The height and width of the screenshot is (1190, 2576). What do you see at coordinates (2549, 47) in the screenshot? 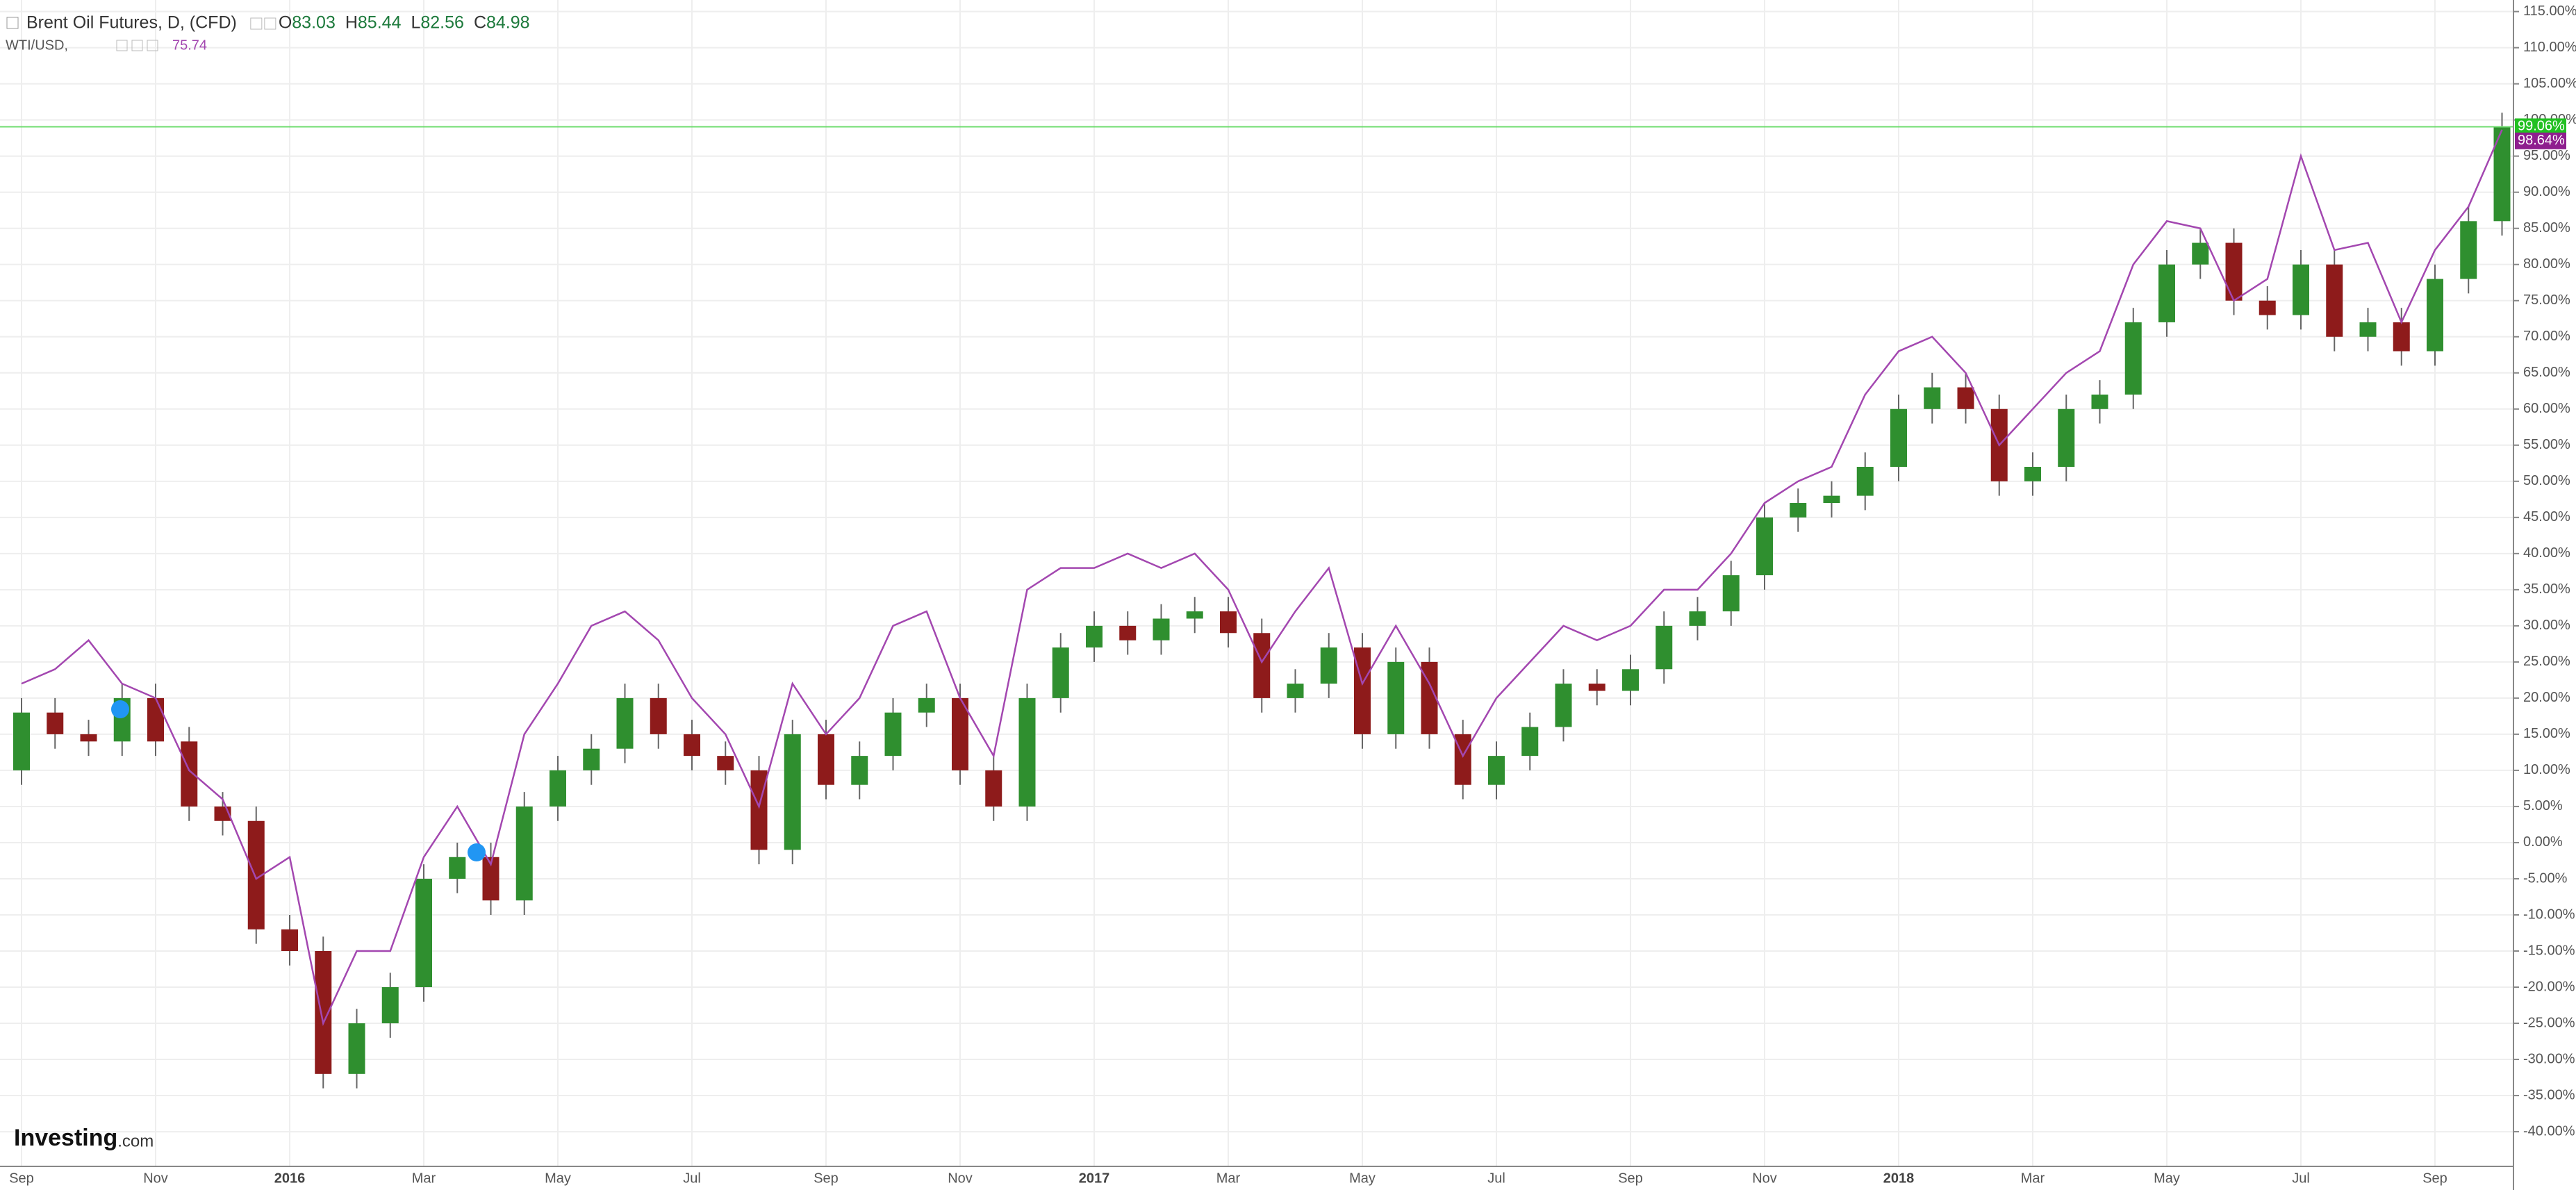
I see `y-tick-label: 110.00%` at bounding box center [2549, 47].